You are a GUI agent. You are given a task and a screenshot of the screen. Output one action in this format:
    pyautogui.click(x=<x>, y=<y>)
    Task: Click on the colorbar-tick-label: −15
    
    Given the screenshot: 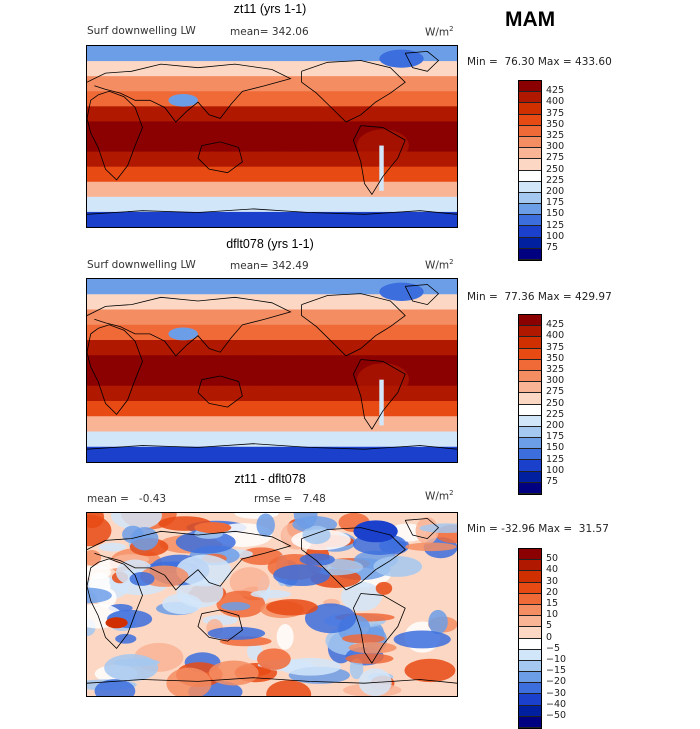 What is the action you would take?
    pyautogui.click(x=556, y=671)
    